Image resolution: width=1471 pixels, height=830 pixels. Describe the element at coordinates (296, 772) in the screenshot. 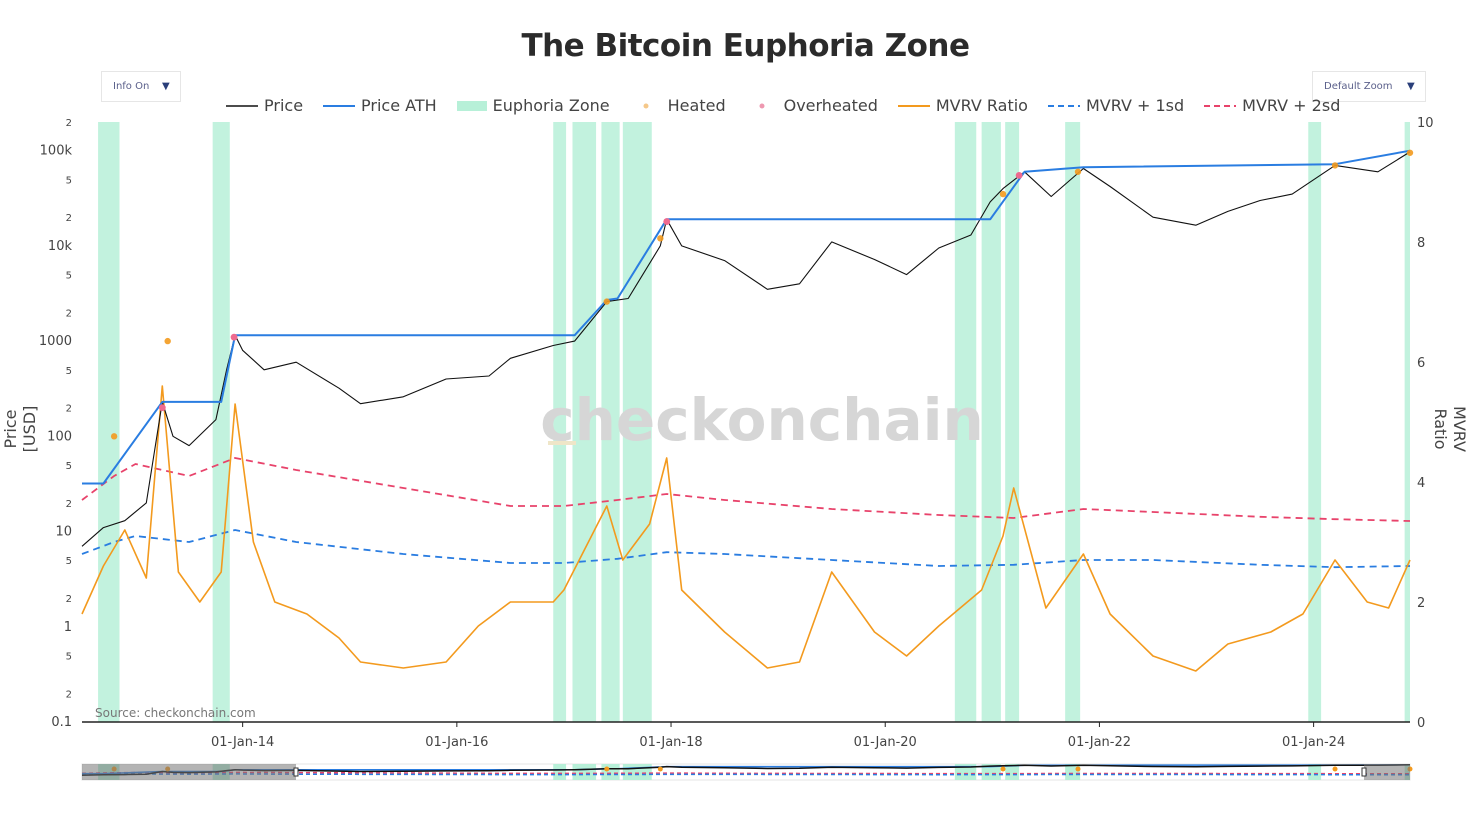

I see `navigator-handle-left` at that location.